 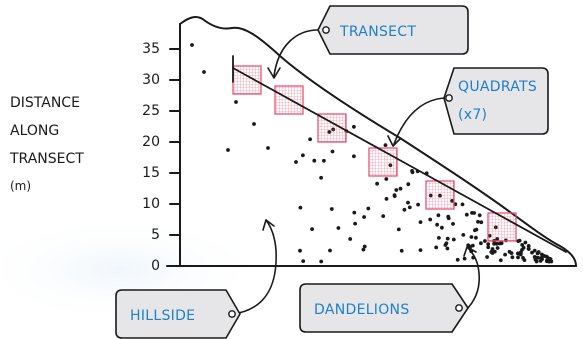 What do you see at coordinates (496, 101) in the screenshot?
I see `quadrats-tag: QUADRATS (x7)` at bounding box center [496, 101].